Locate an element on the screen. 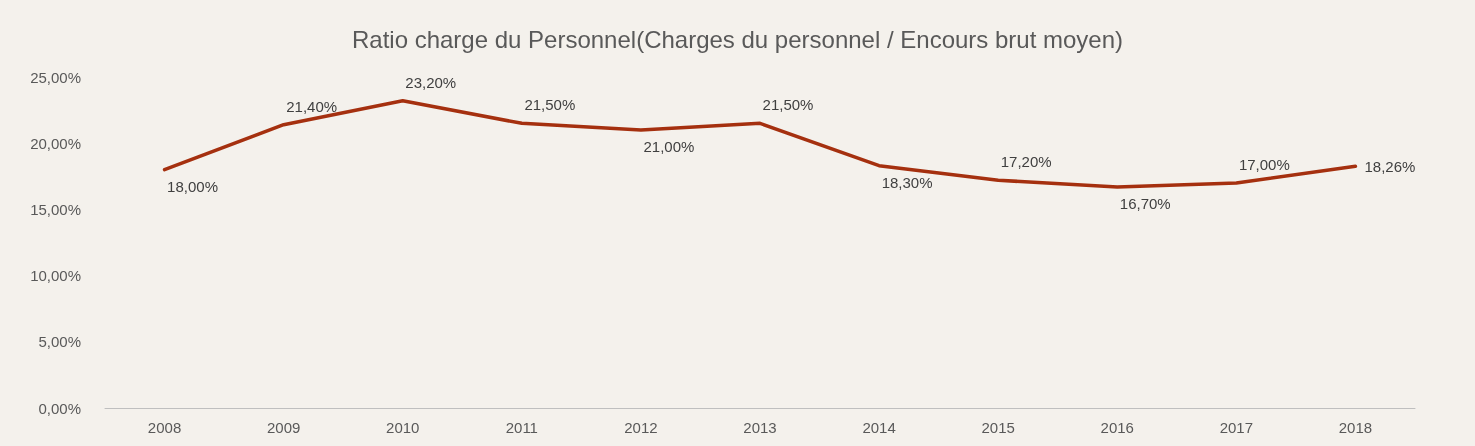  x-tick-label: 2017 is located at coordinates (1236, 427).